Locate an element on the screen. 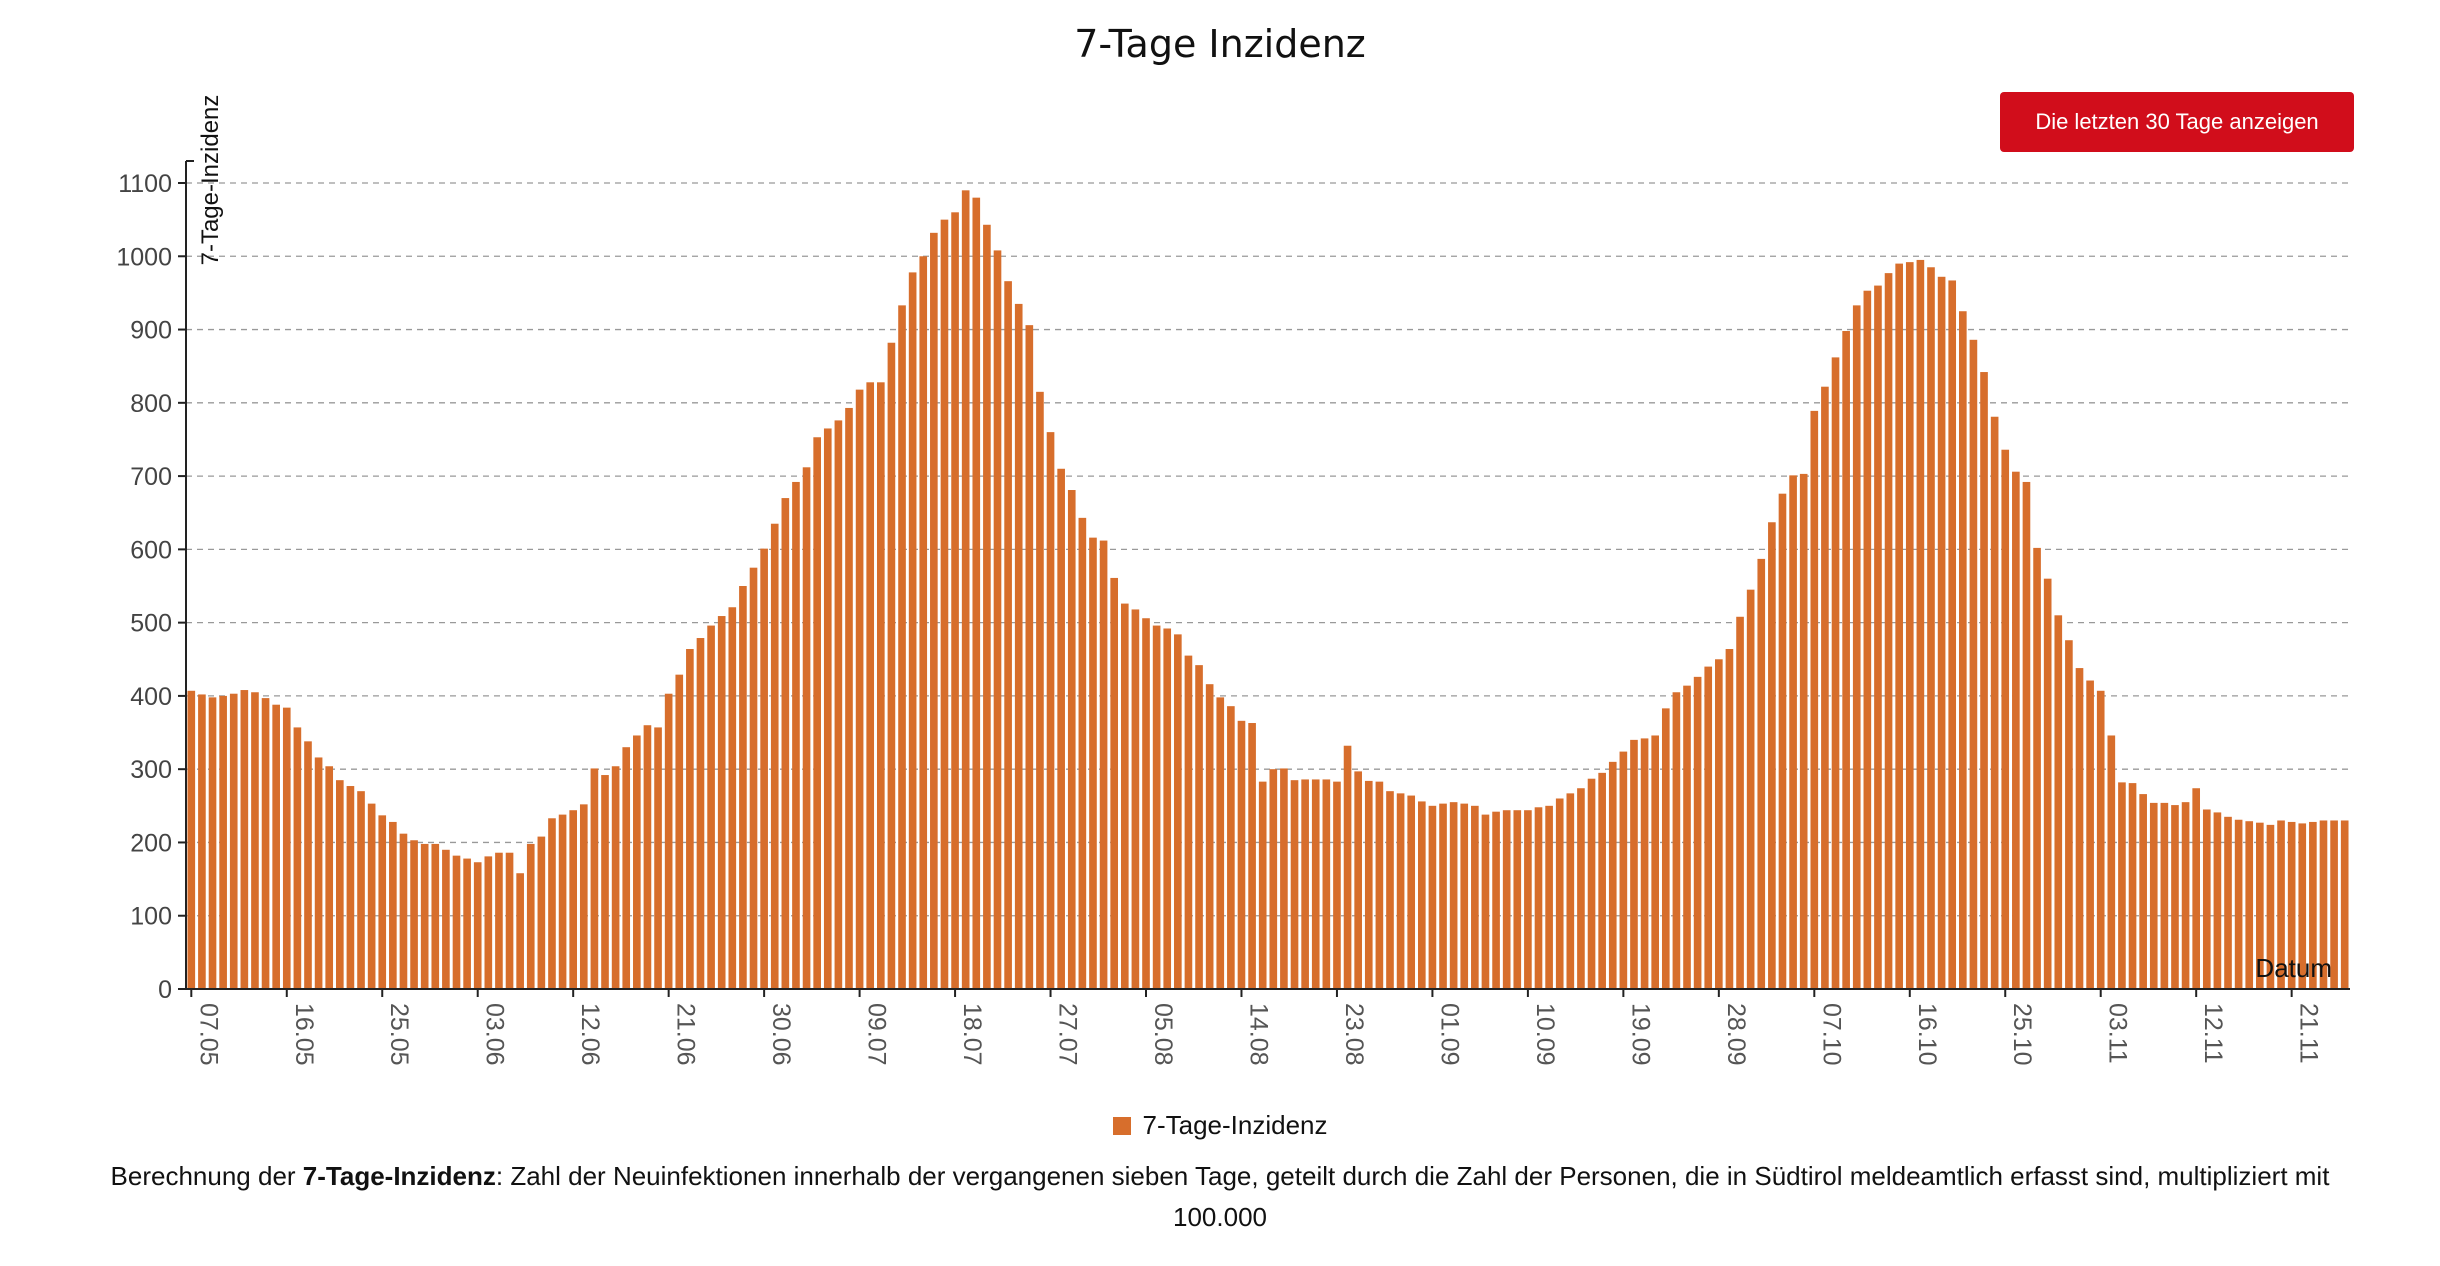 The height and width of the screenshot is (1266, 2440). x-tick-label: 05.08 is located at coordinates (1163, 1034).